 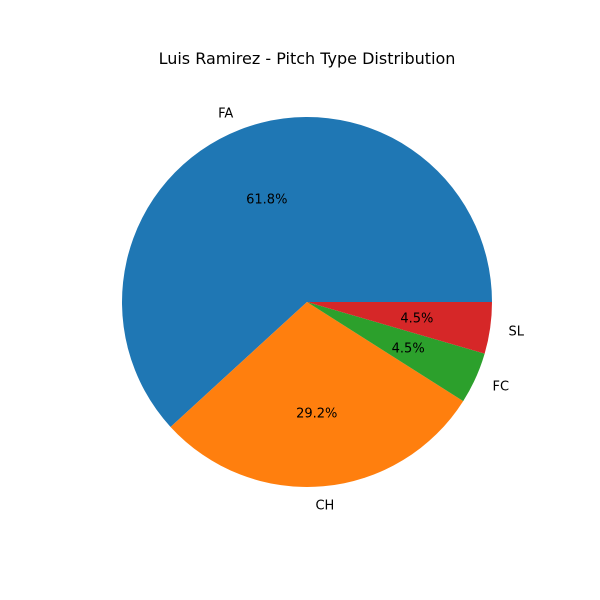 I want to click on slice-percent-fc: 4.5%, so click(x=408, y=349).